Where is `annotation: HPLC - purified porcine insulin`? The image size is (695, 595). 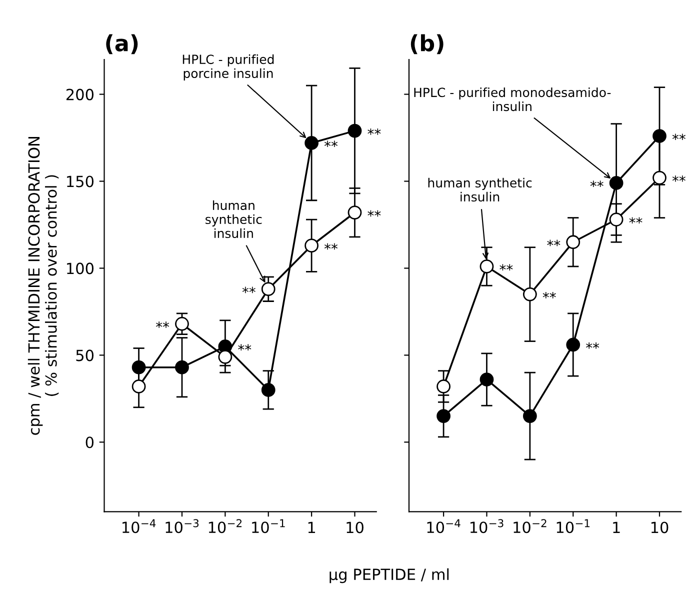 annotation: HPLC - purified porcine insulin is located at coordinates (228, 67).